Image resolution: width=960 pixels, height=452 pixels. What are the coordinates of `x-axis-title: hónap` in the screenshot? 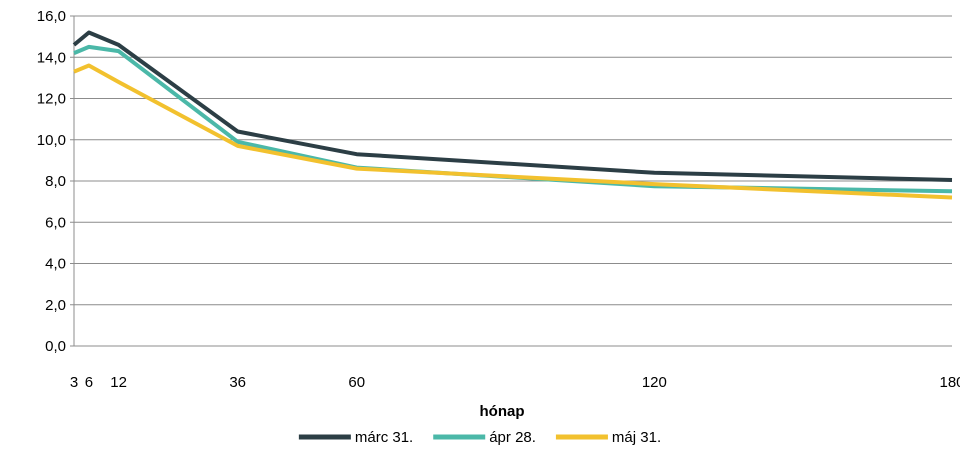 It's located at (502, 411).